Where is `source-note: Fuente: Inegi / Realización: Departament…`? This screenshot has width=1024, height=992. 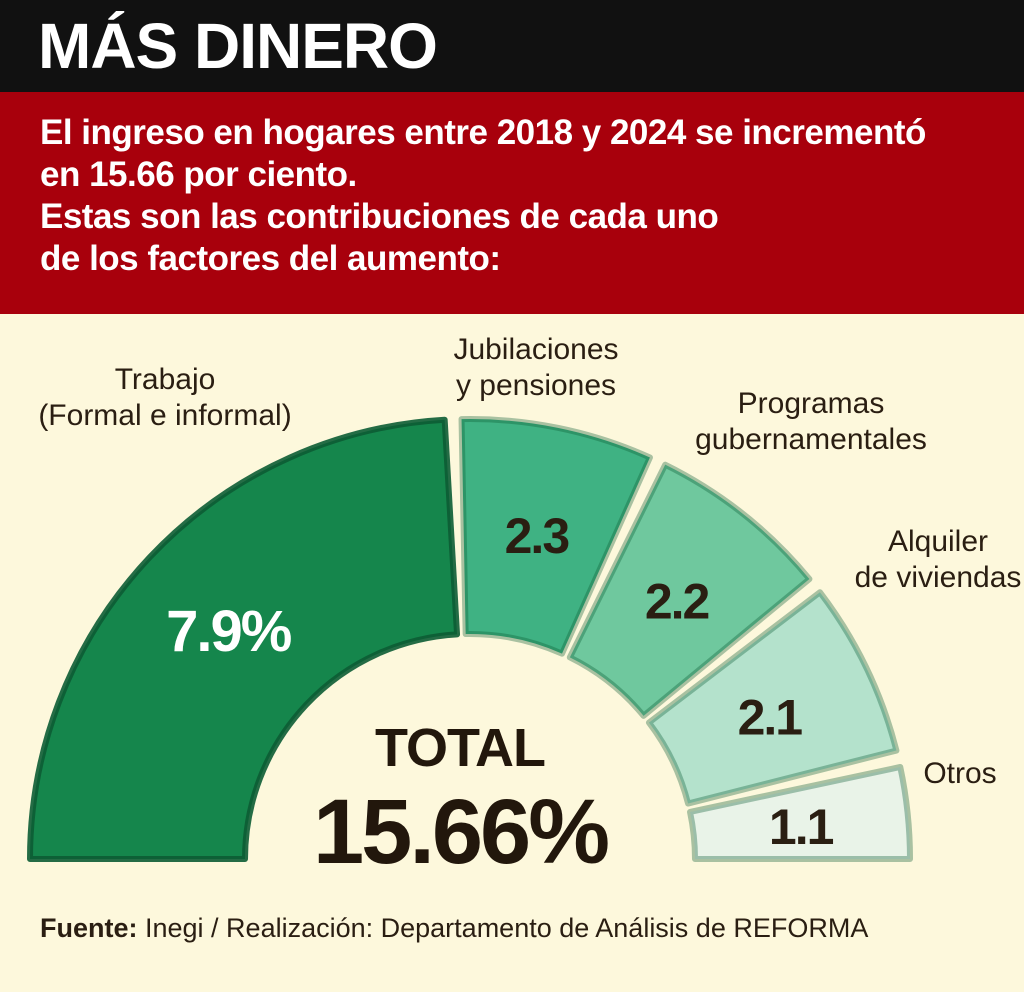 source-note: Fuente: Inegi / Realización: Departament… is located at coordinates (454, 928).